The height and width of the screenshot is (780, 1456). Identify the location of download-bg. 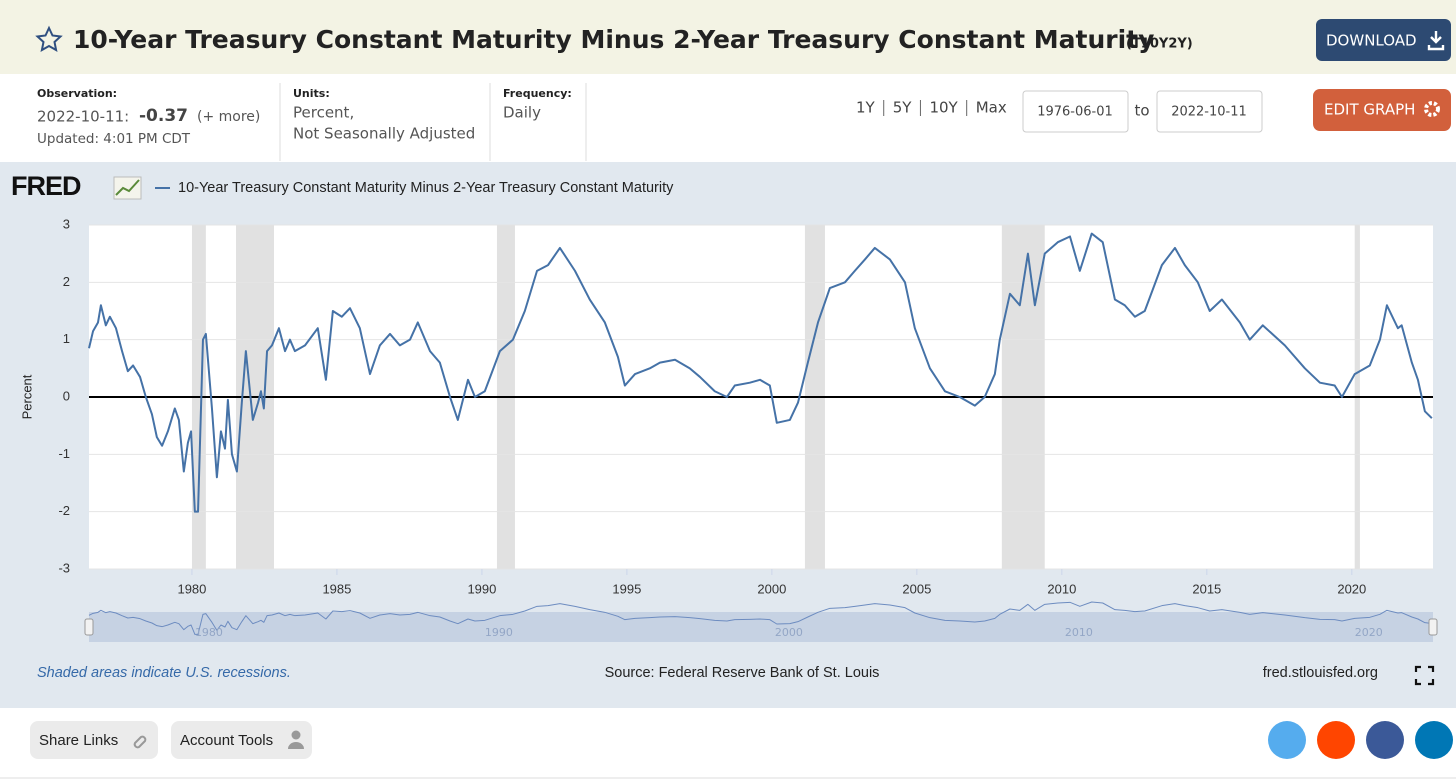
(1383, 40).